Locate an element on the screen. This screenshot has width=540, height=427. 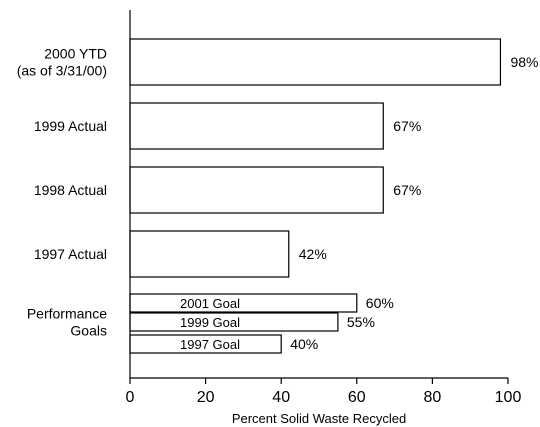
x-ticks: 0 20 40 60 80 100 is located at coordinates (324, 392).